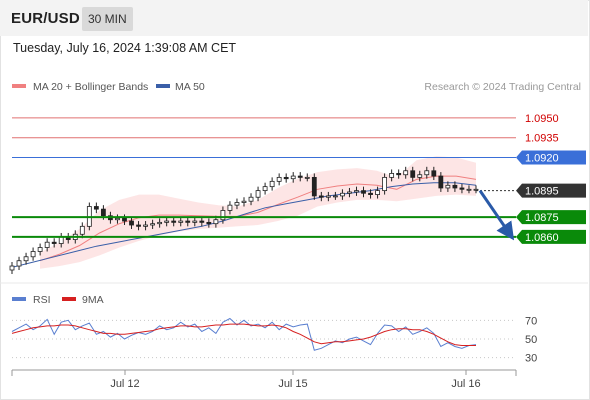  What do you see at coordinates (107, 19) in the screenshot?
I see `timeframe-badge: 30 MIN` at bounding box center [107, 19].